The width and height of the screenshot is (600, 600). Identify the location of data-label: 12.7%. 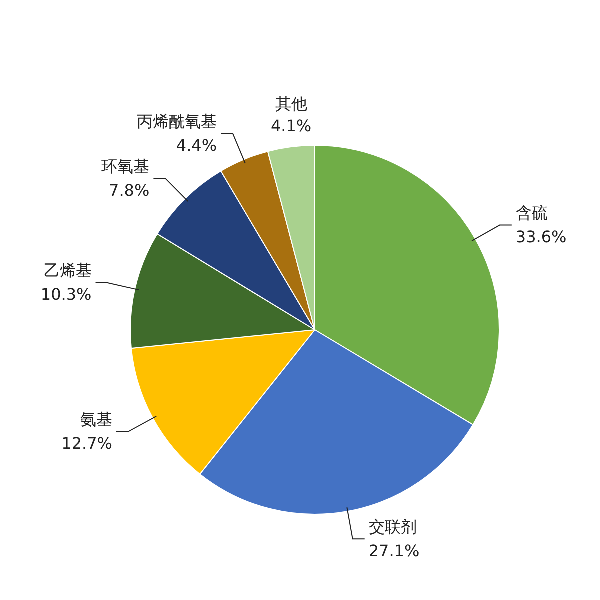
(87, 443).